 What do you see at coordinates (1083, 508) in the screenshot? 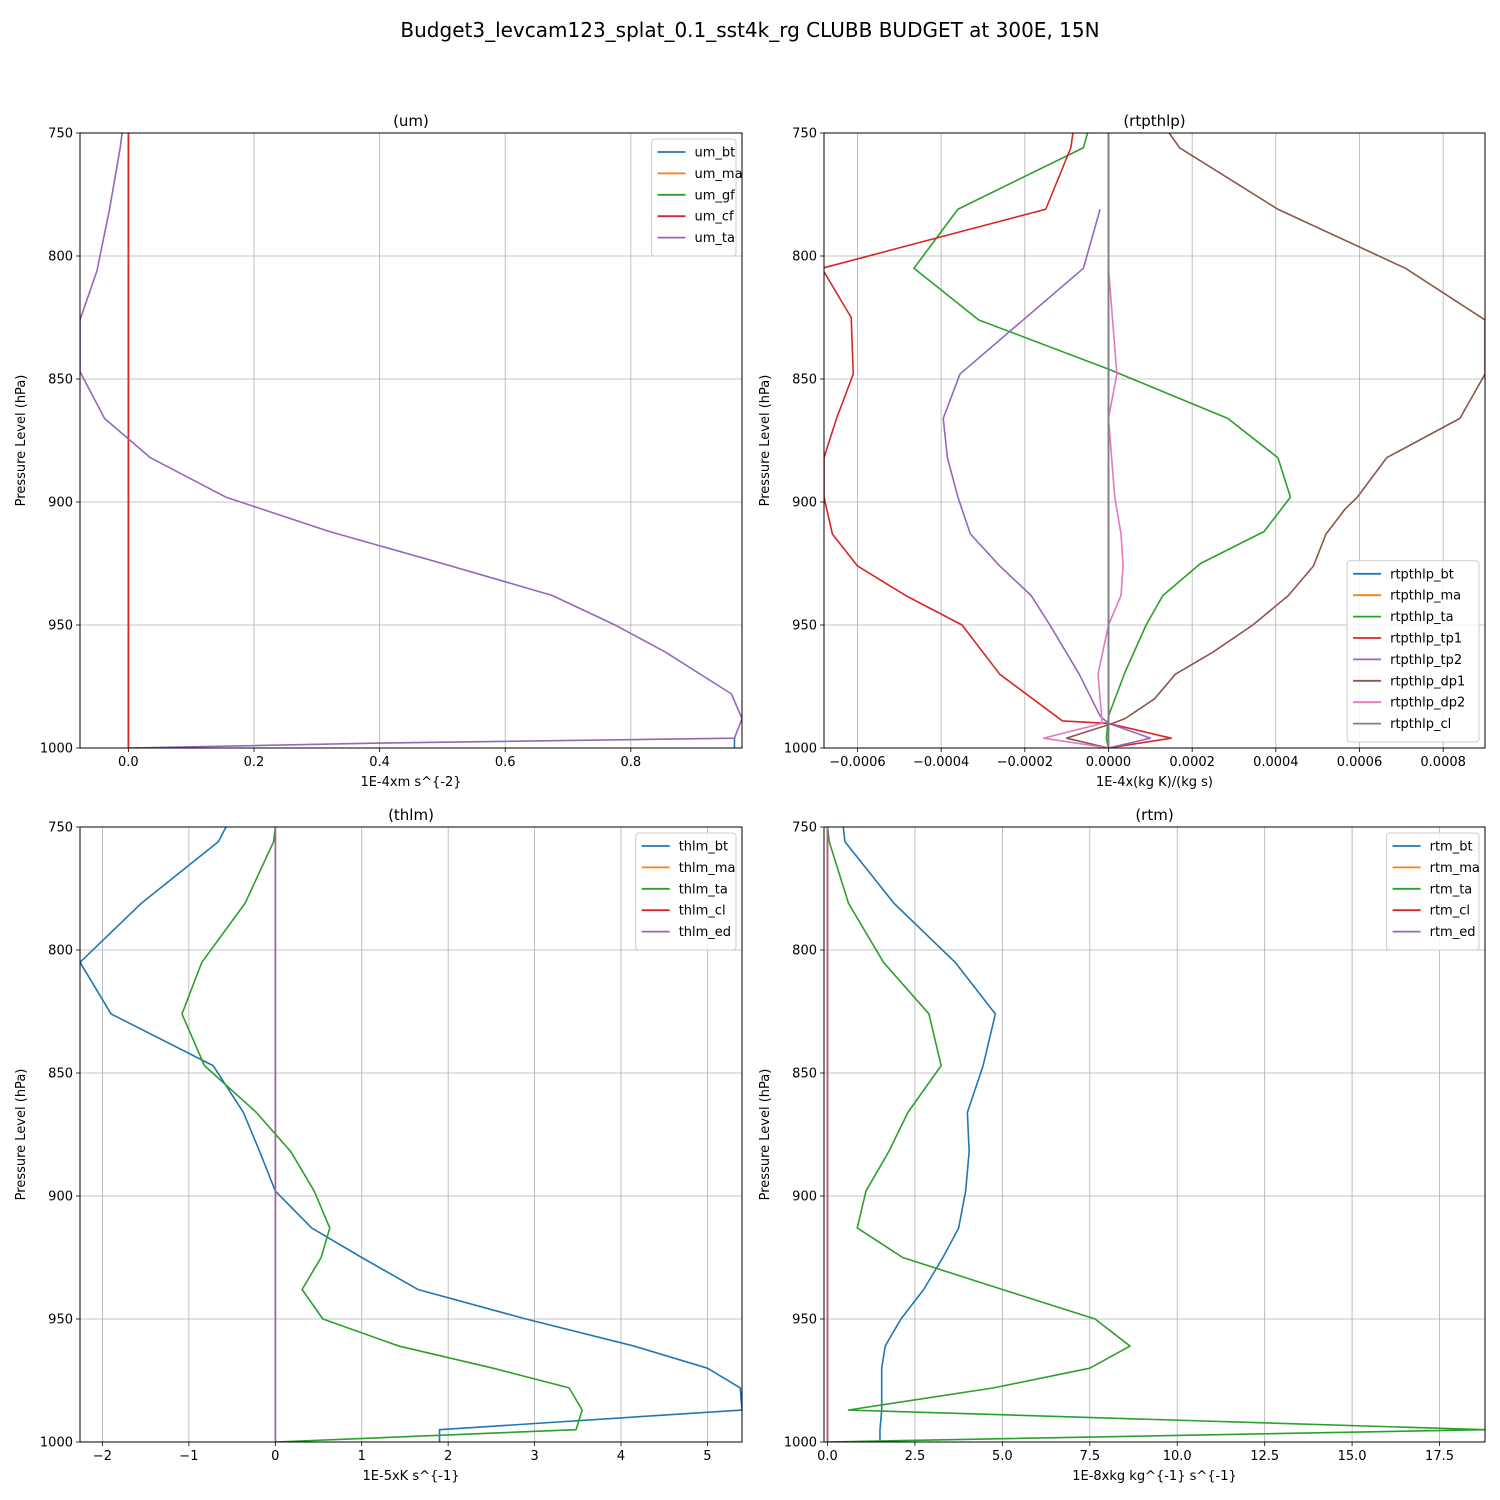
I see `series-line-rtpthlp_dp2` at bounding box center [1083, 508].